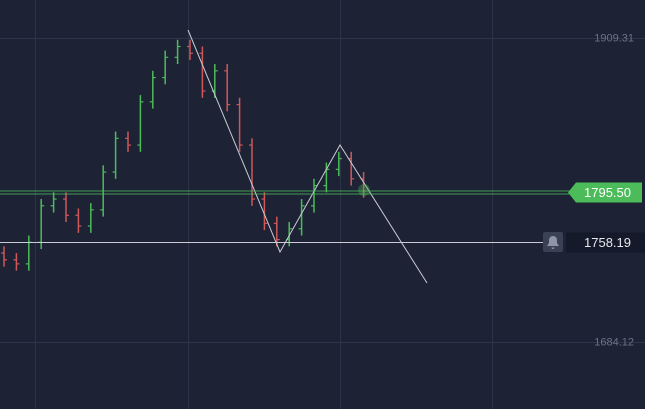  I want to click on current-glow, so click(364, 190).